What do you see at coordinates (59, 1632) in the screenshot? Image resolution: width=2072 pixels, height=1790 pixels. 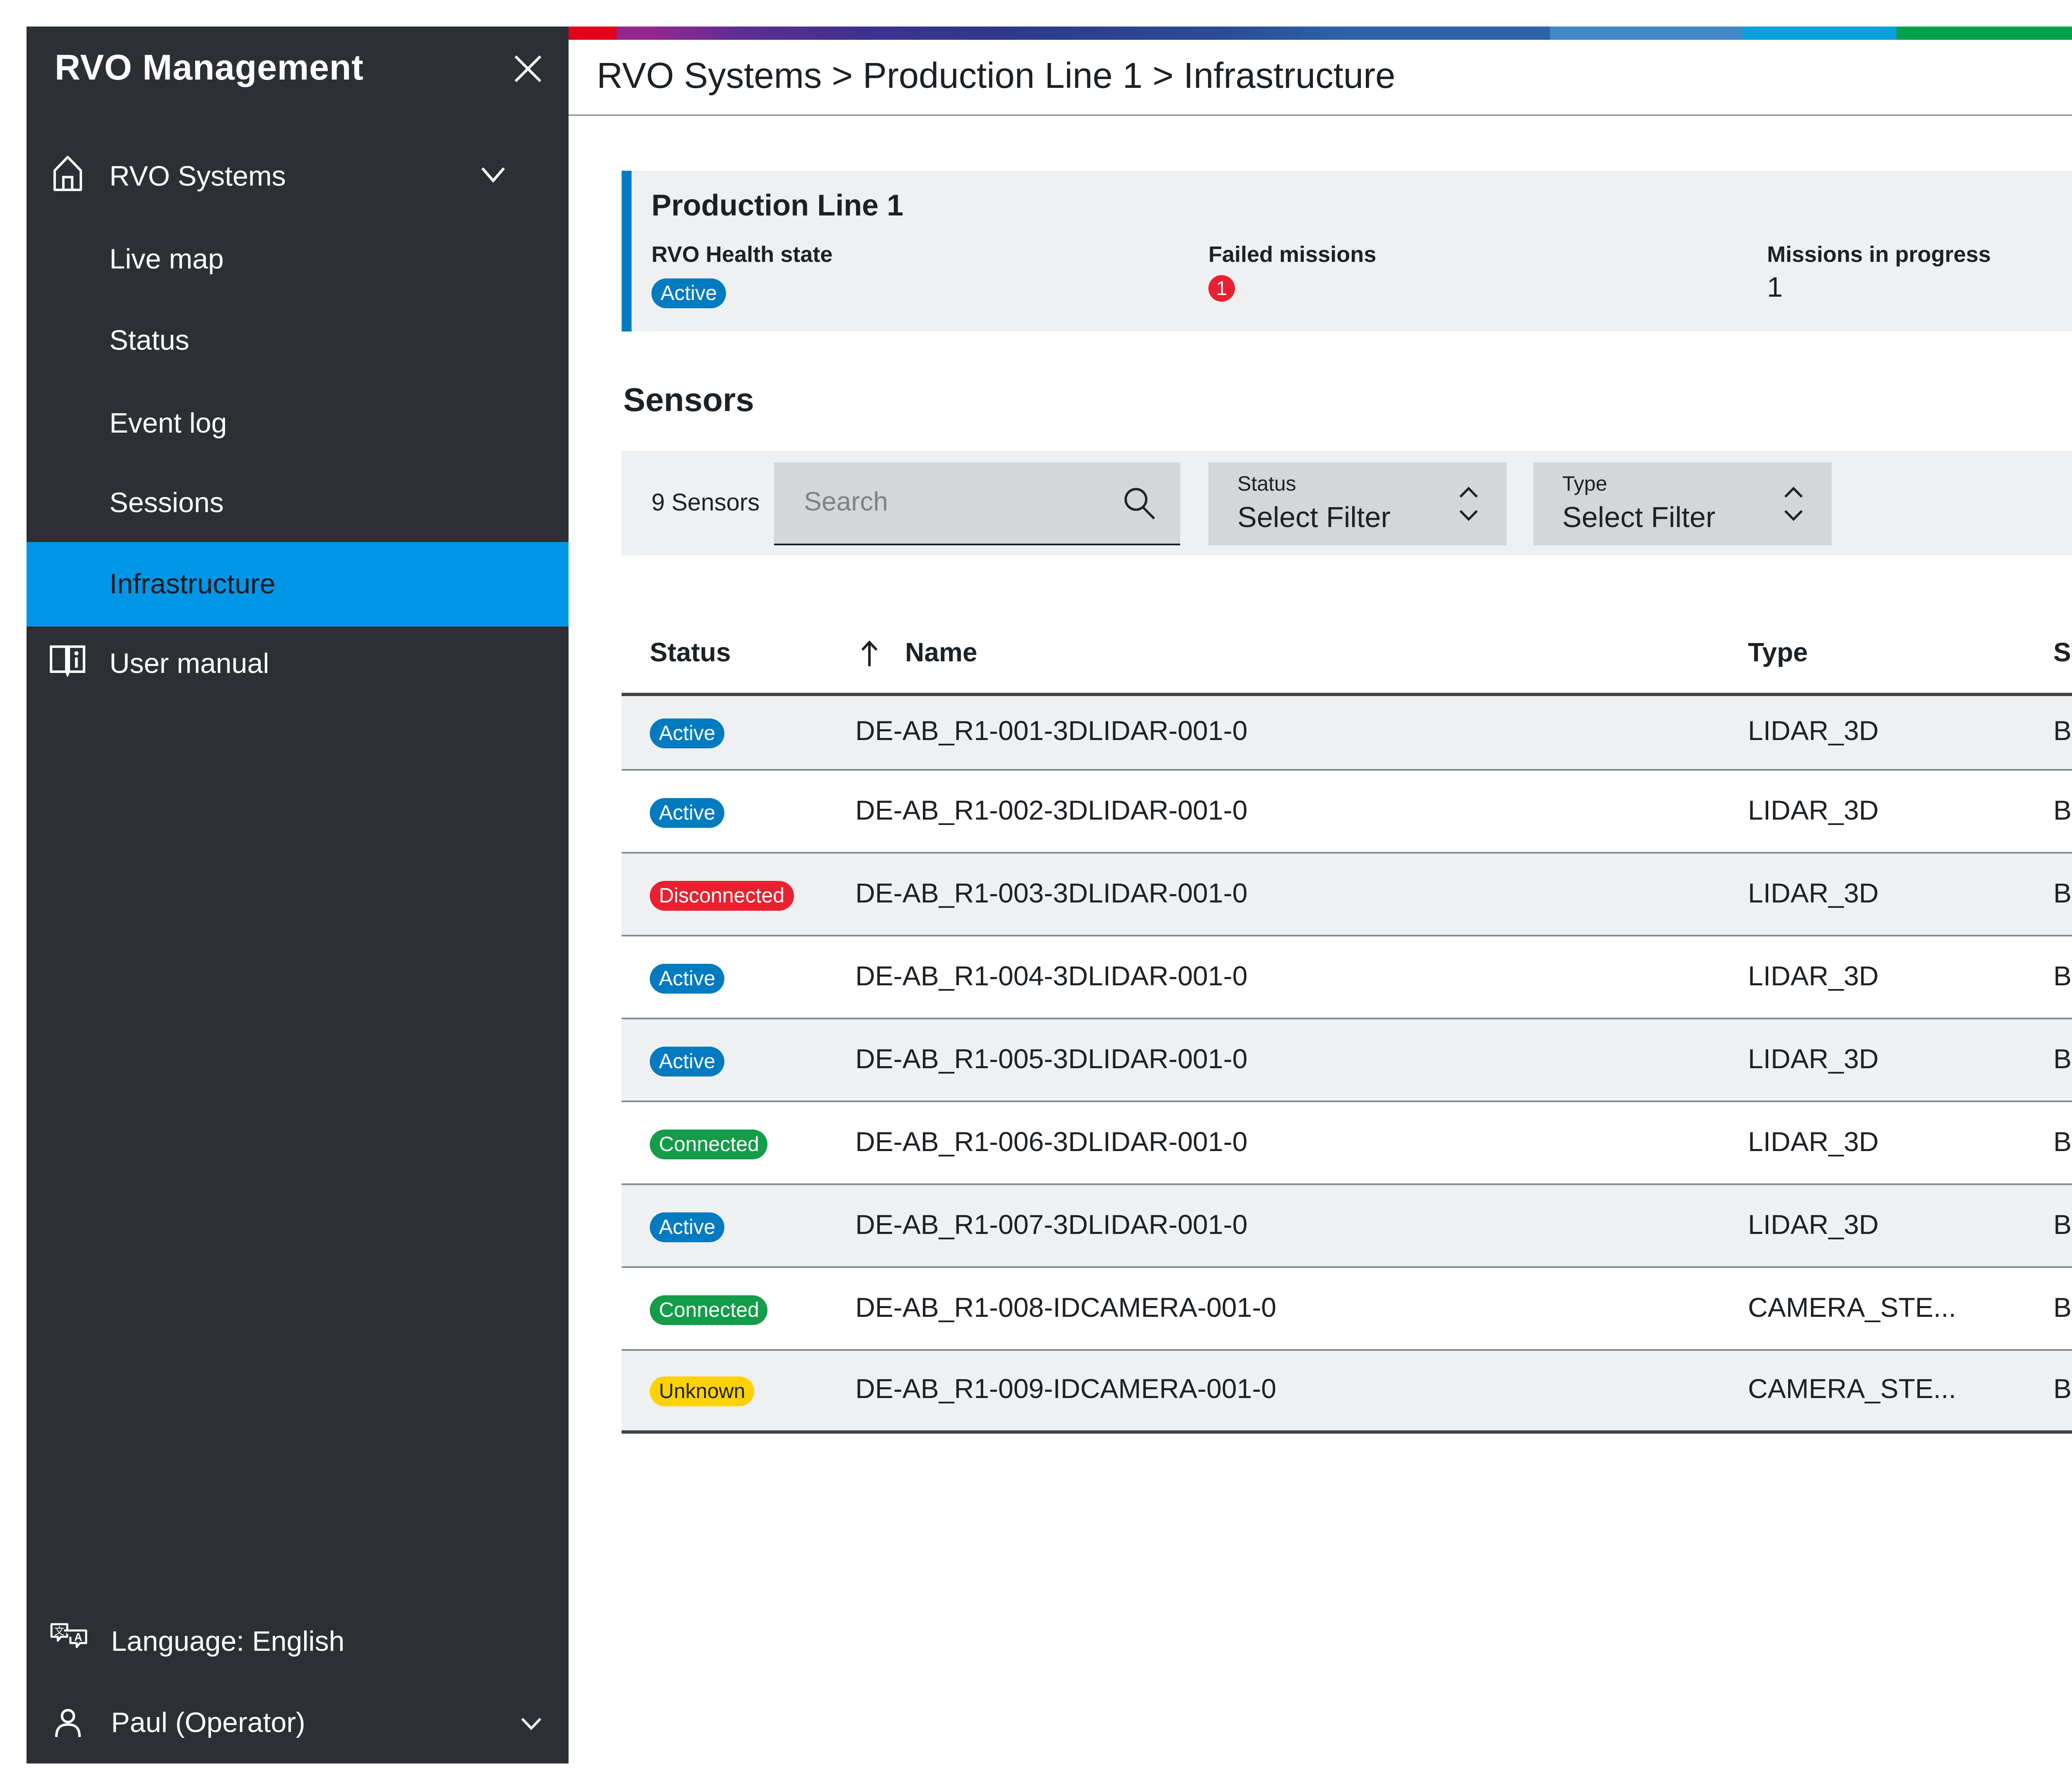 I see `svg-text: 文` at bounding box center [59, 1632].